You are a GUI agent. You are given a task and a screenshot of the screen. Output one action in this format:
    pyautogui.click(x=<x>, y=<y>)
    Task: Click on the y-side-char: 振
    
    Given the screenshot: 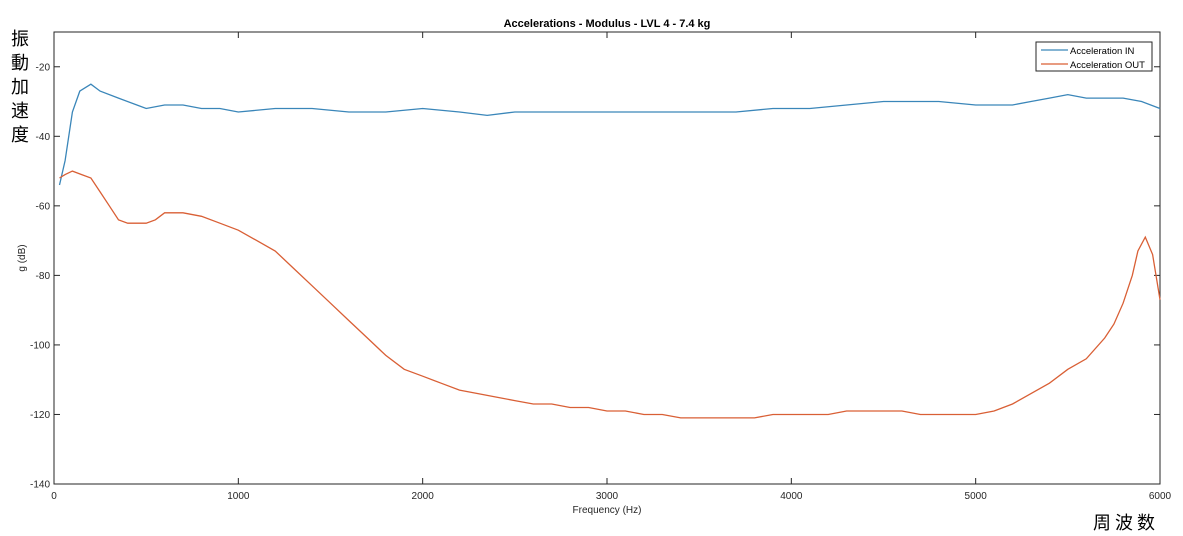 What is the action you would take?
    pyautogui.click(x=20, y=39)
    